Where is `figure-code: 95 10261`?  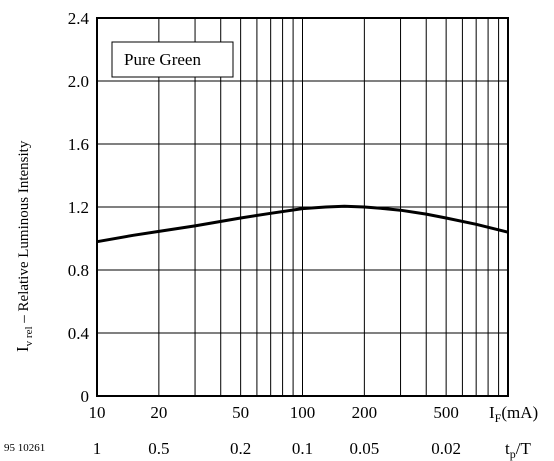 figure-code: 95 10261 is located at coordinates (24, 448).